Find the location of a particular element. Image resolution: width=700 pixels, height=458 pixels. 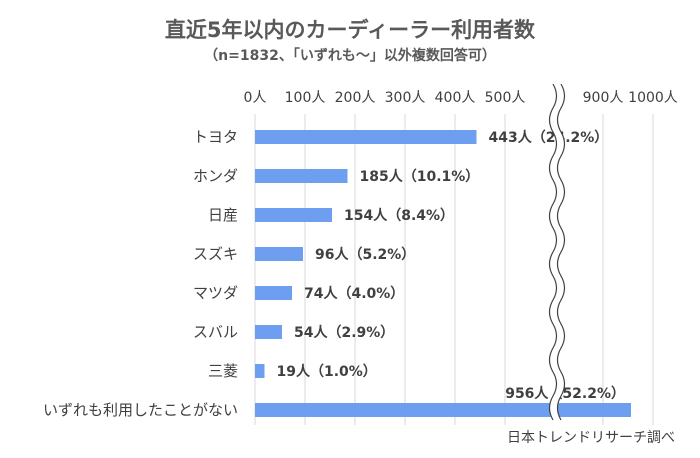

category-label: スズキ is located at coordinates (215, 254).